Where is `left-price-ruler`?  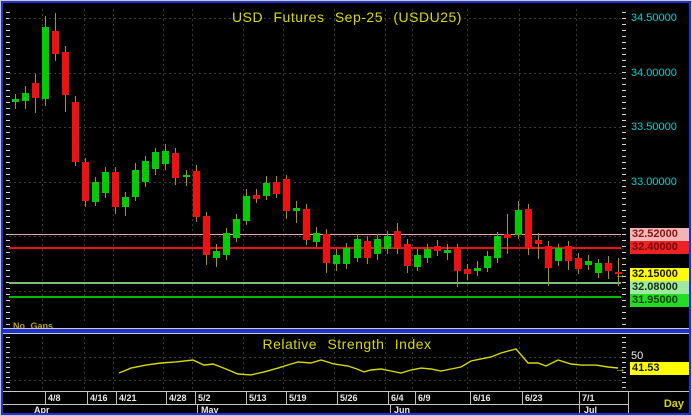
left-price-ruler is located at coordinates (8, 169).